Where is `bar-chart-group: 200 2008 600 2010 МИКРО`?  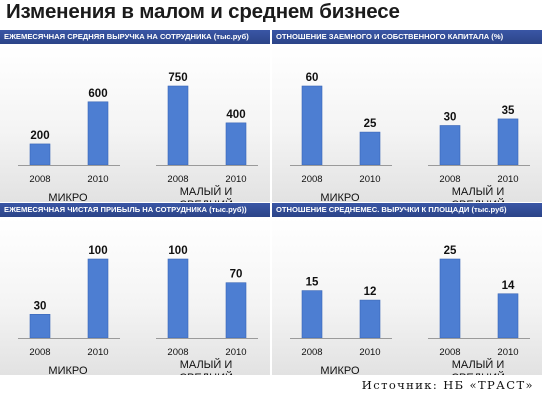 bar-chart-group: 200 2008 600 2010 МИКРО is located at coordinates (69, 145).